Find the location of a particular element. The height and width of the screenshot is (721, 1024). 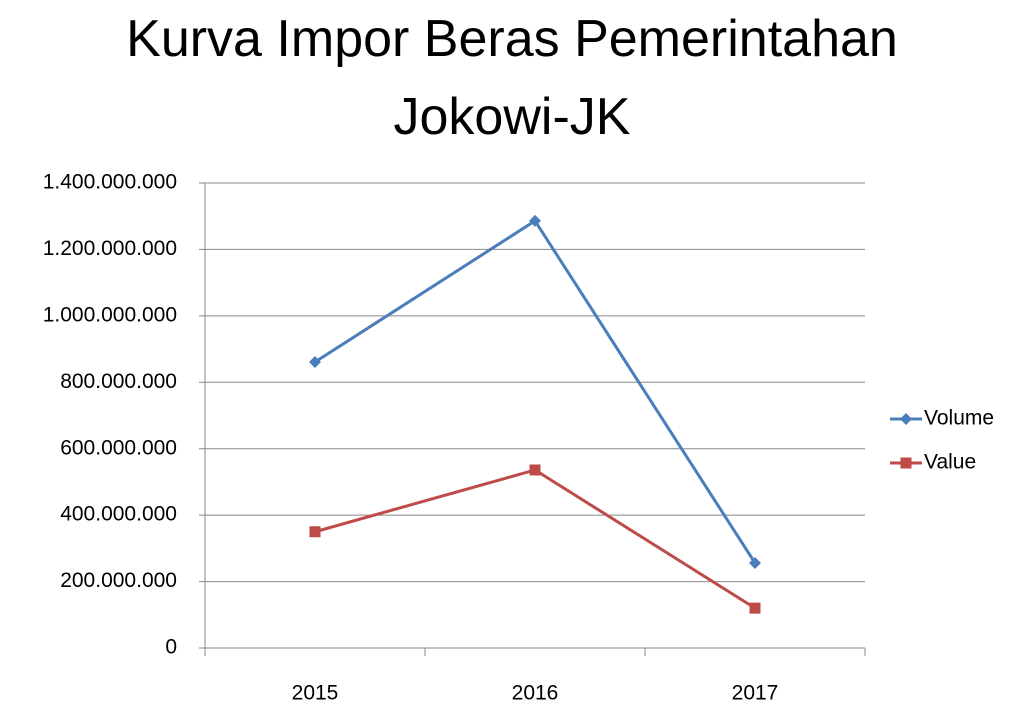

y-tick-label: 1.200.000.000 is located at coordinates (110, 248).